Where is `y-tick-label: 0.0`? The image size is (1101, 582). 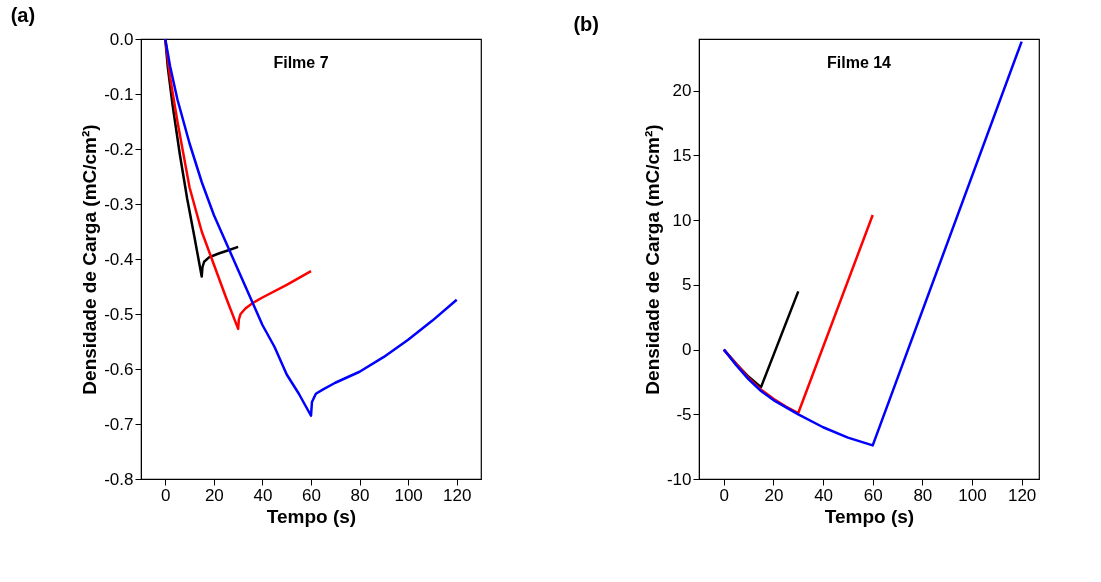
y-tick-label: 0.0 is located at coordinates (121, 39).